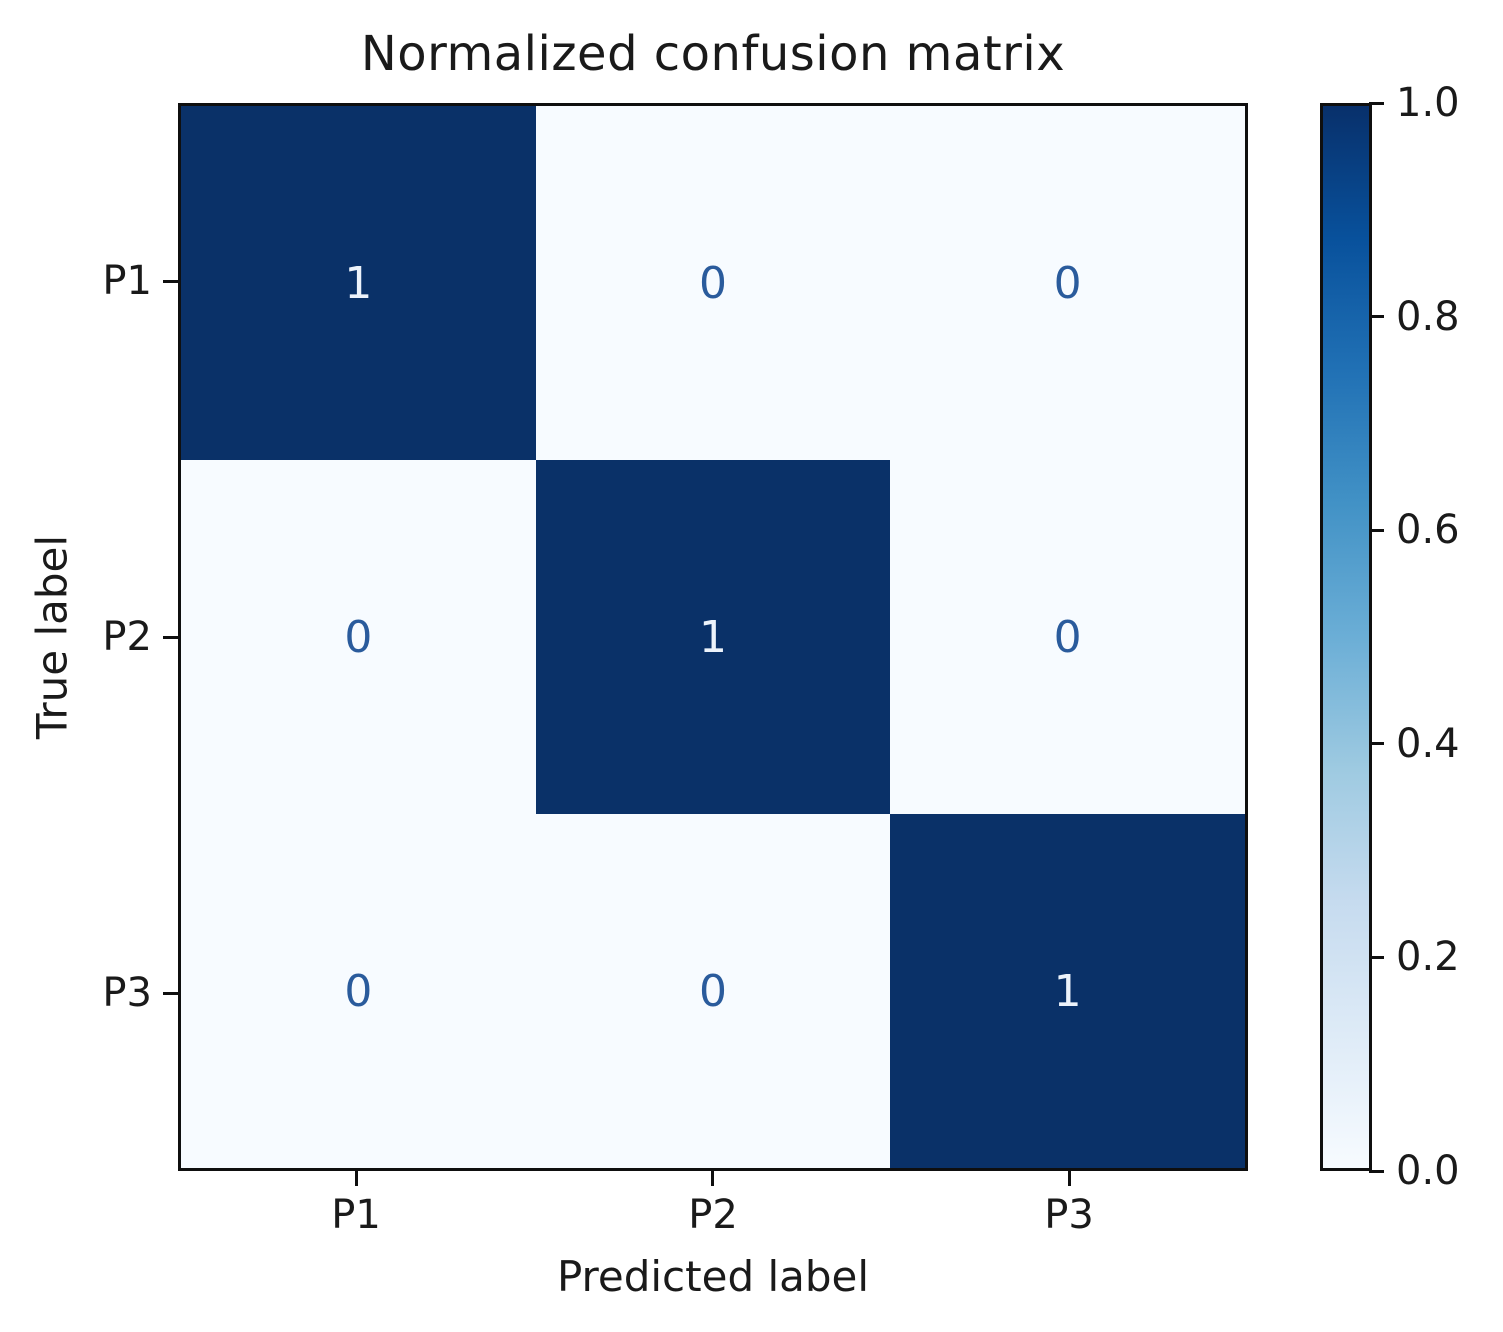 The image size is (1503, 1332). Describe the element at coordinates (1434, 637) in the screenshot. I see `colorbar-ticks: 1.0 0.8 0.6 0.4 0.2 0.0` at that location.